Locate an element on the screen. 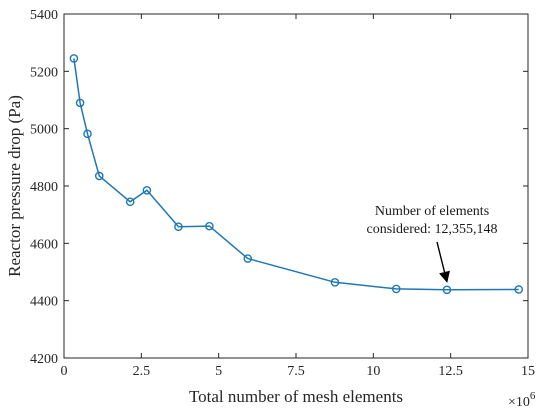  x-tick-label: 7.5 is located at coordinates (296, 371).